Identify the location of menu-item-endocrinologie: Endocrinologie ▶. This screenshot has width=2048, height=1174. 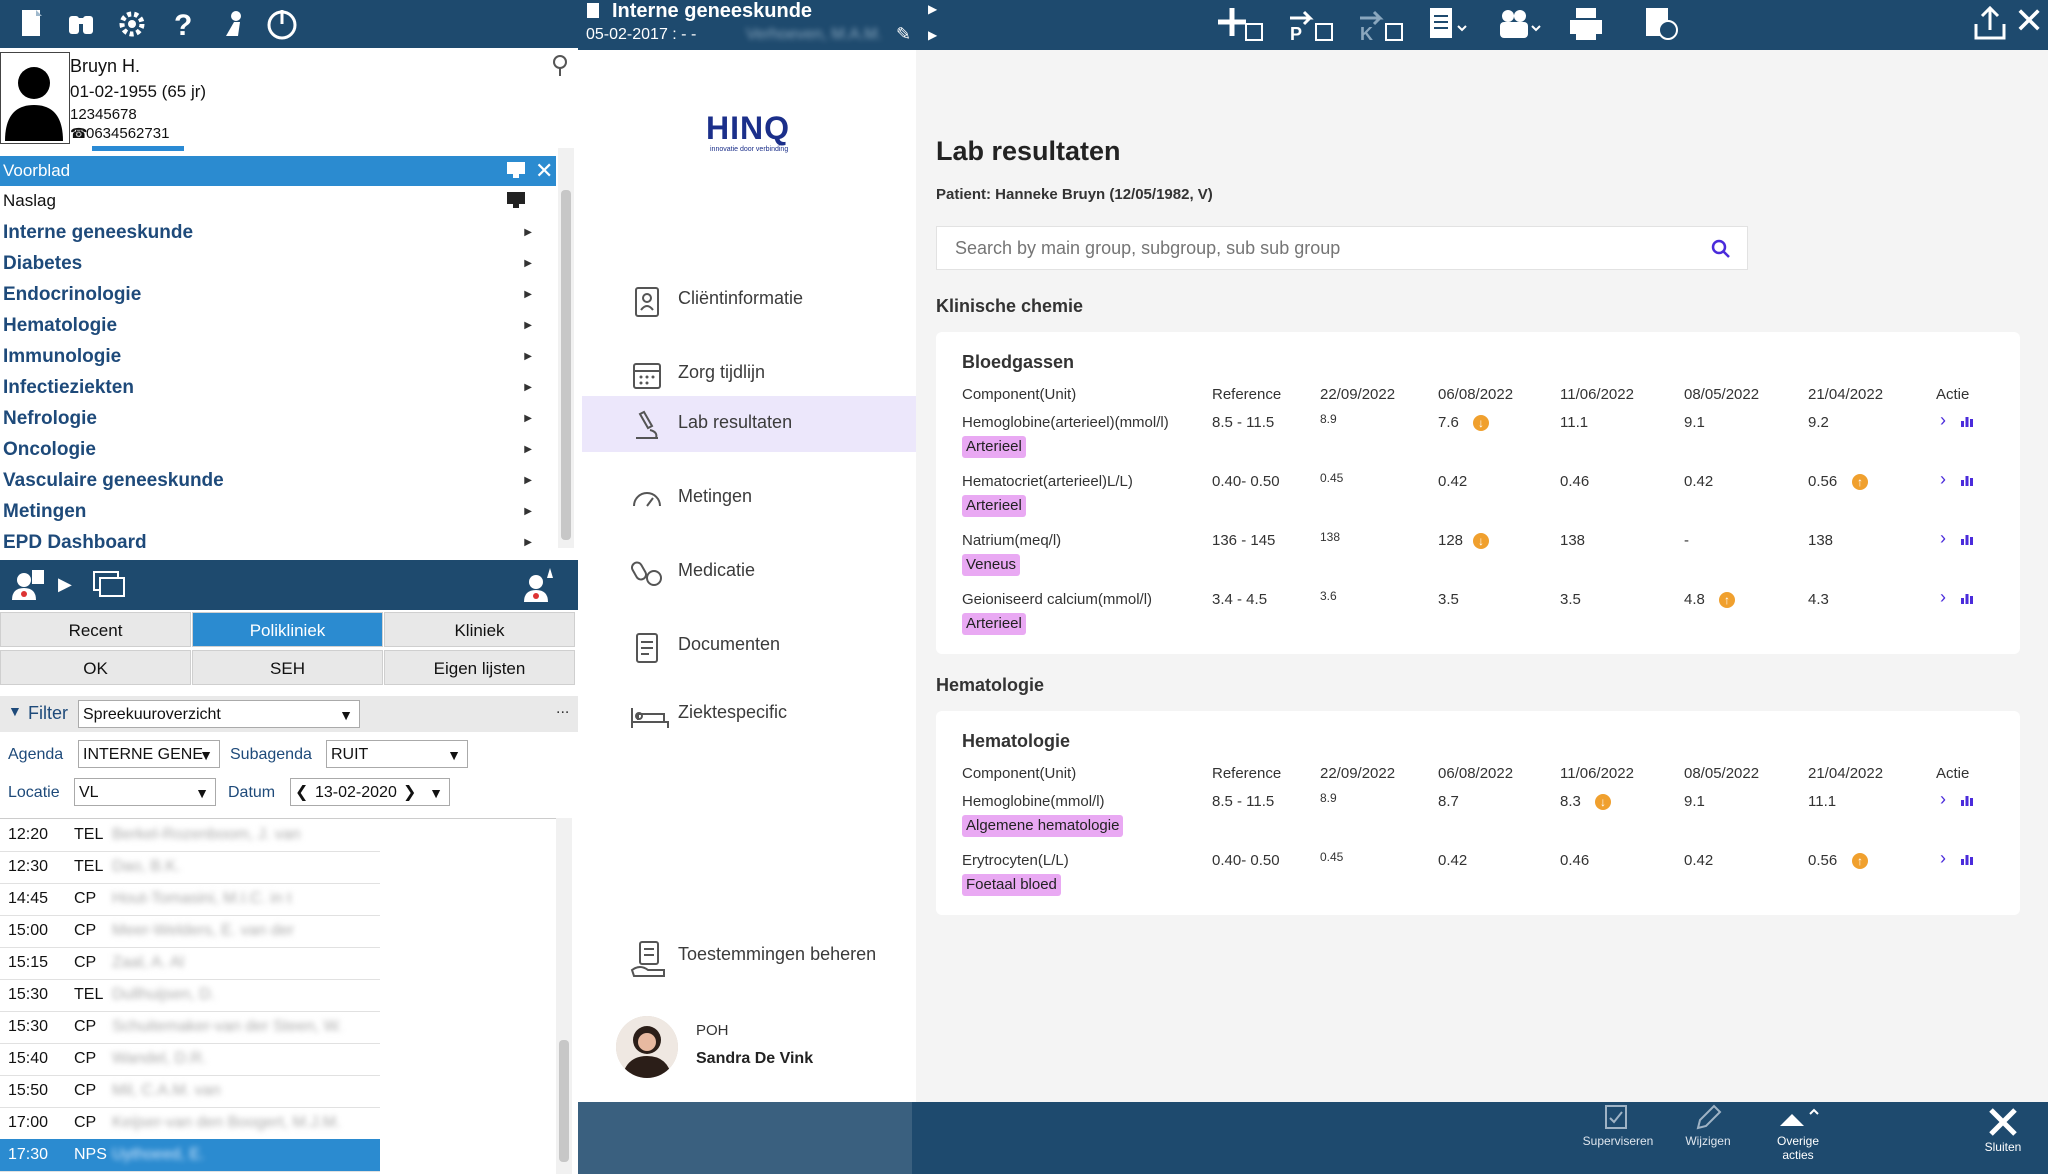
(278, 295).